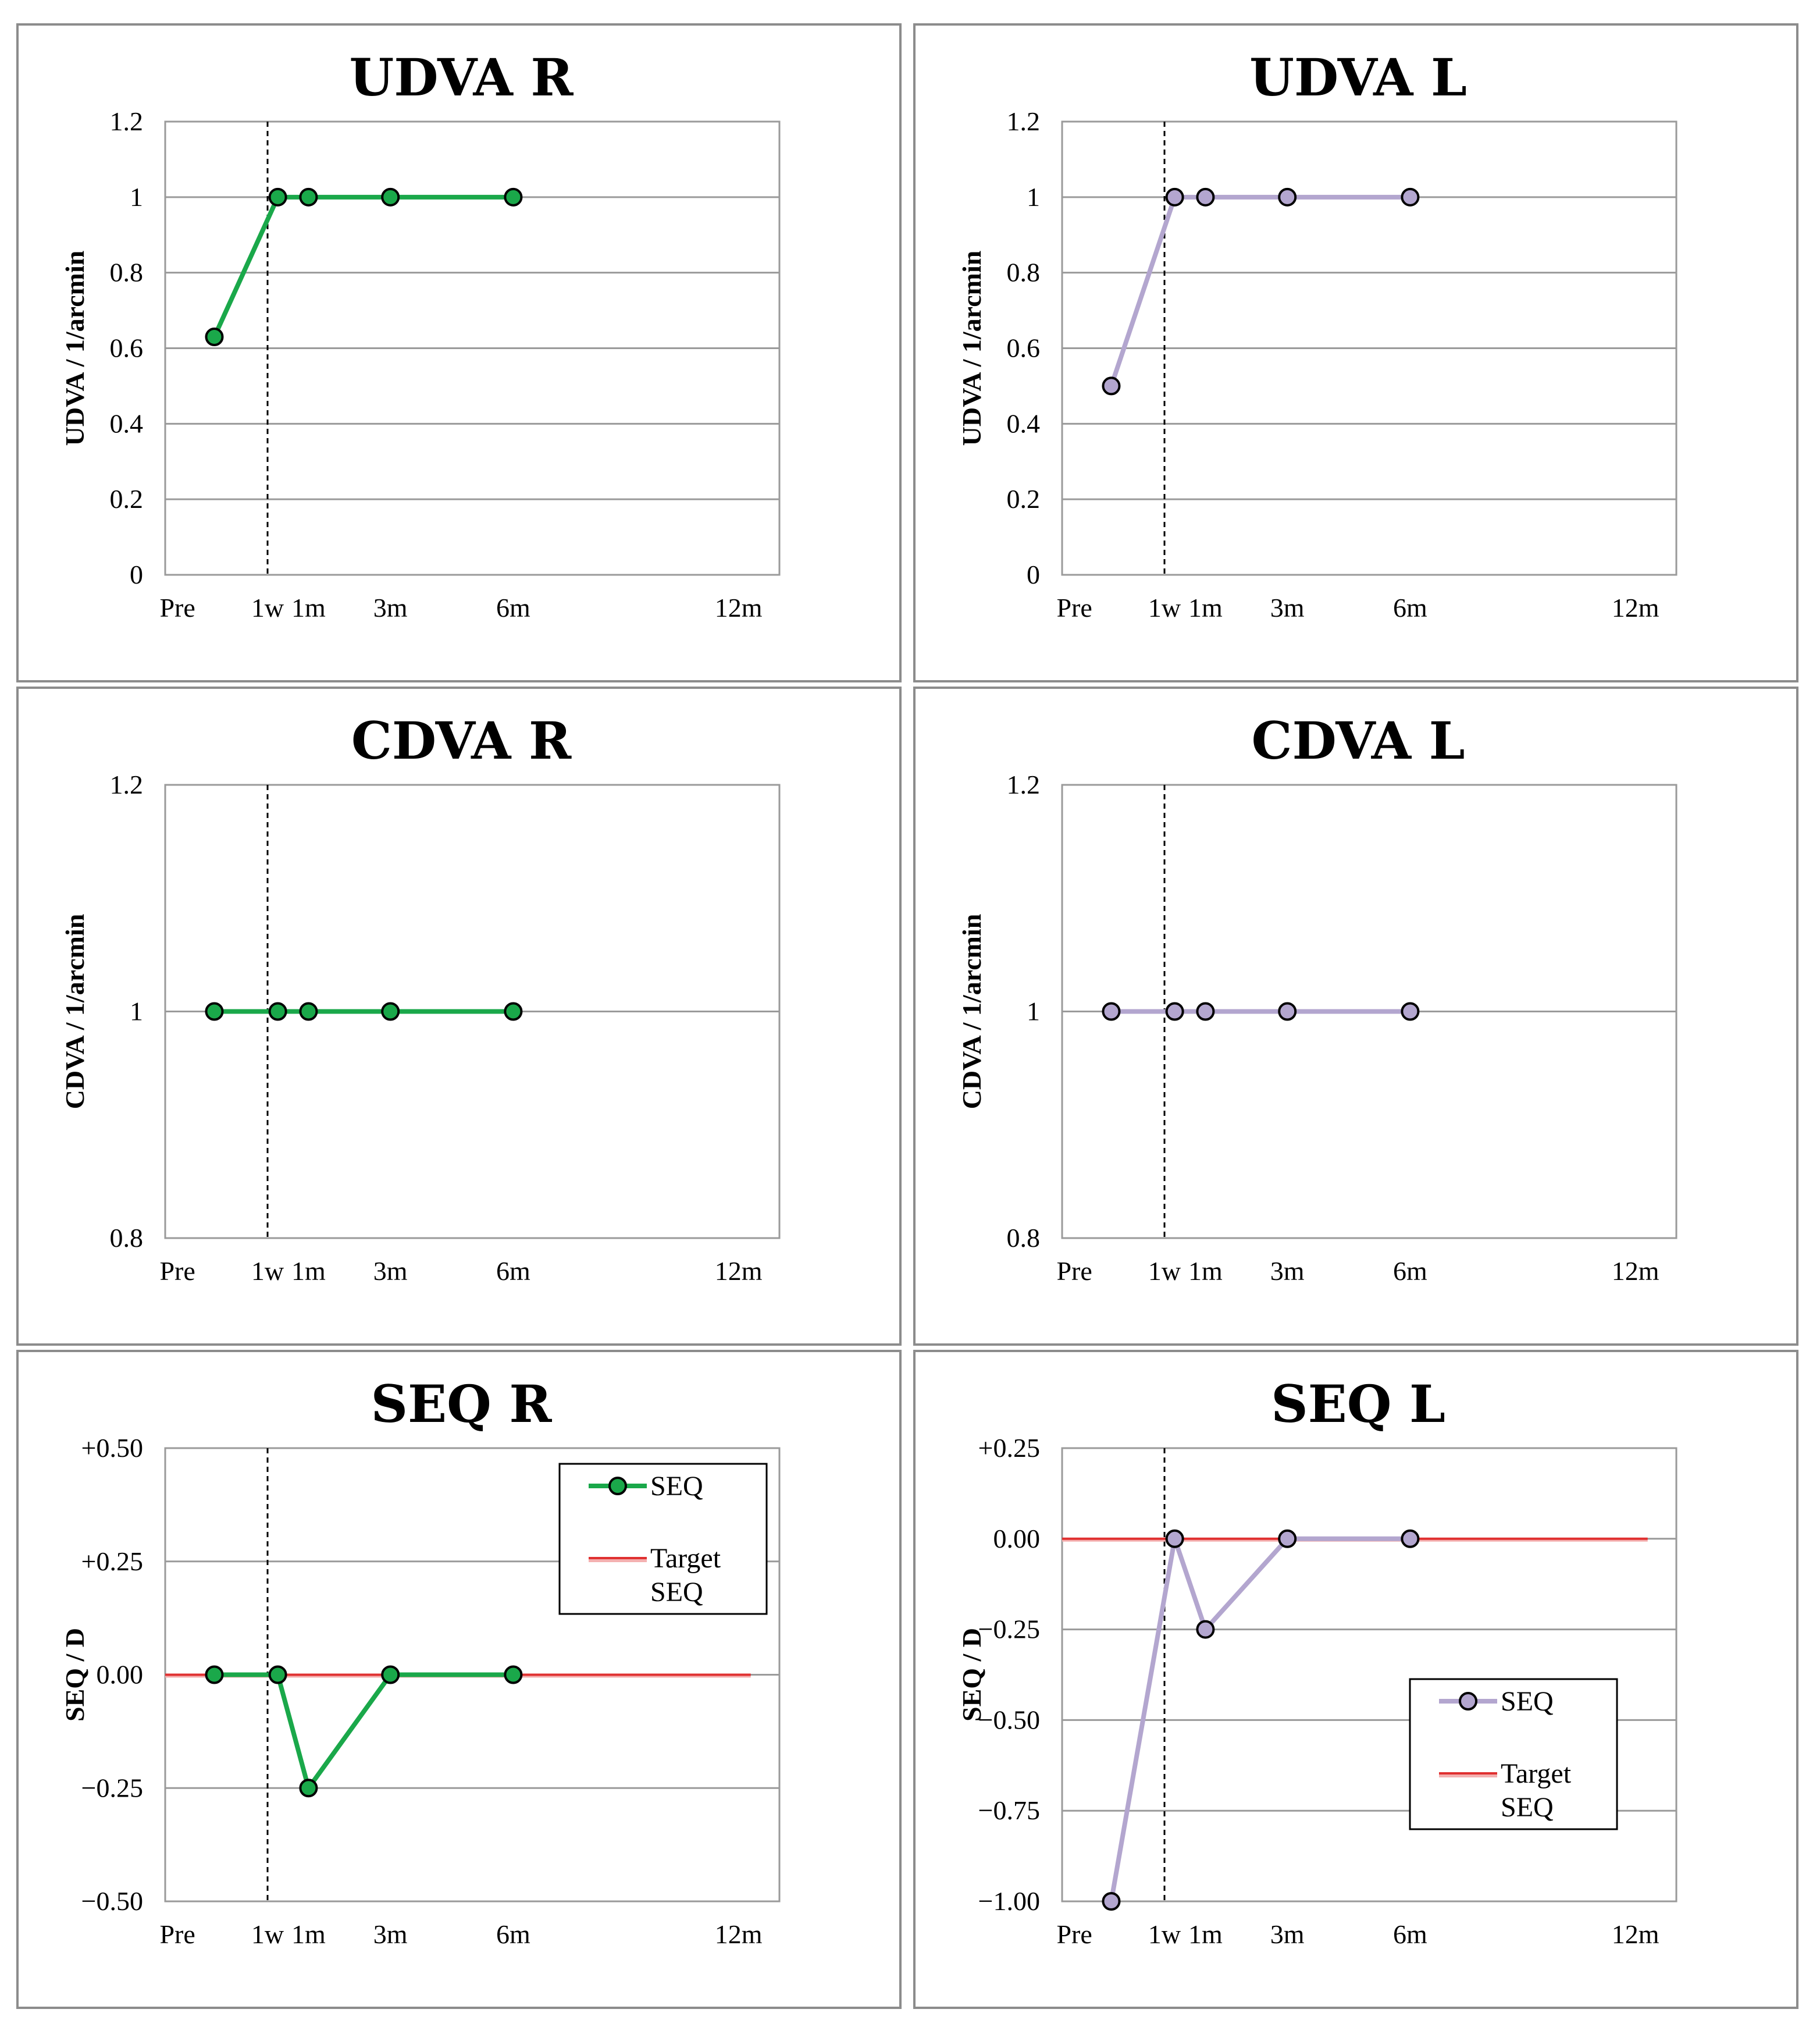 The image size is (1820, 2034). Describe the element at coordinates (112, 1787) in the screenshot. I see `y-tick-label: −0.25` at that location.